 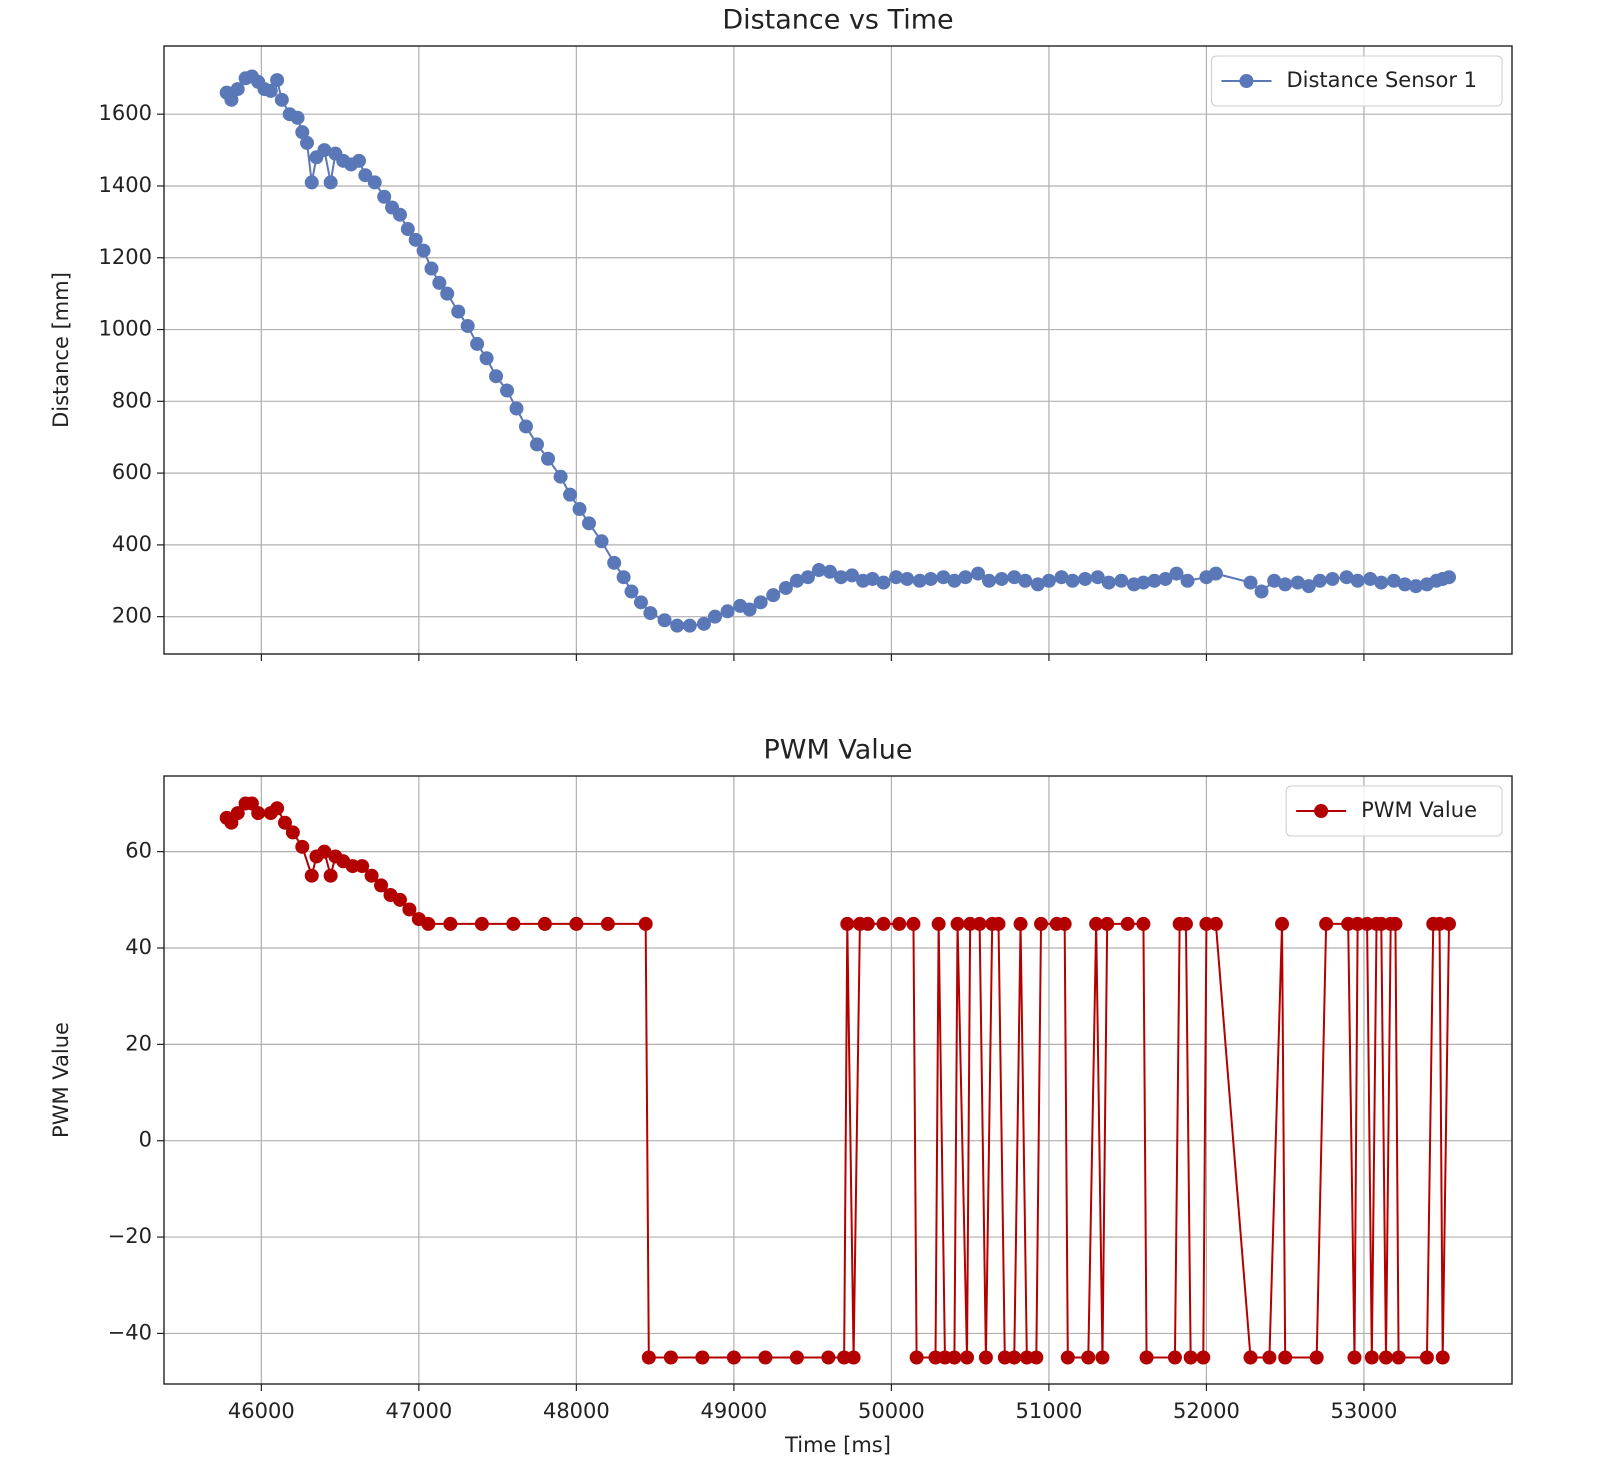 I want to click on chart-title: Distance vs Time, so click(x=837, y=20).